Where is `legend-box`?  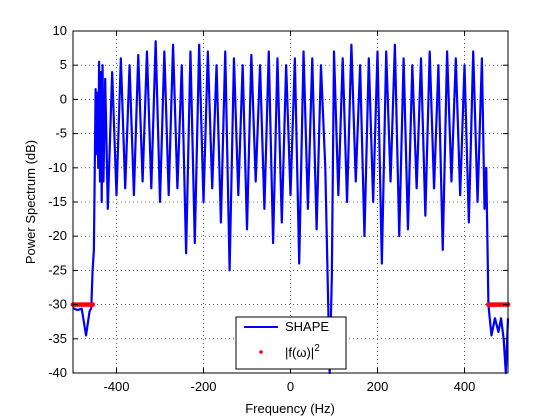 legend-box is located at coordinates (291, 343).